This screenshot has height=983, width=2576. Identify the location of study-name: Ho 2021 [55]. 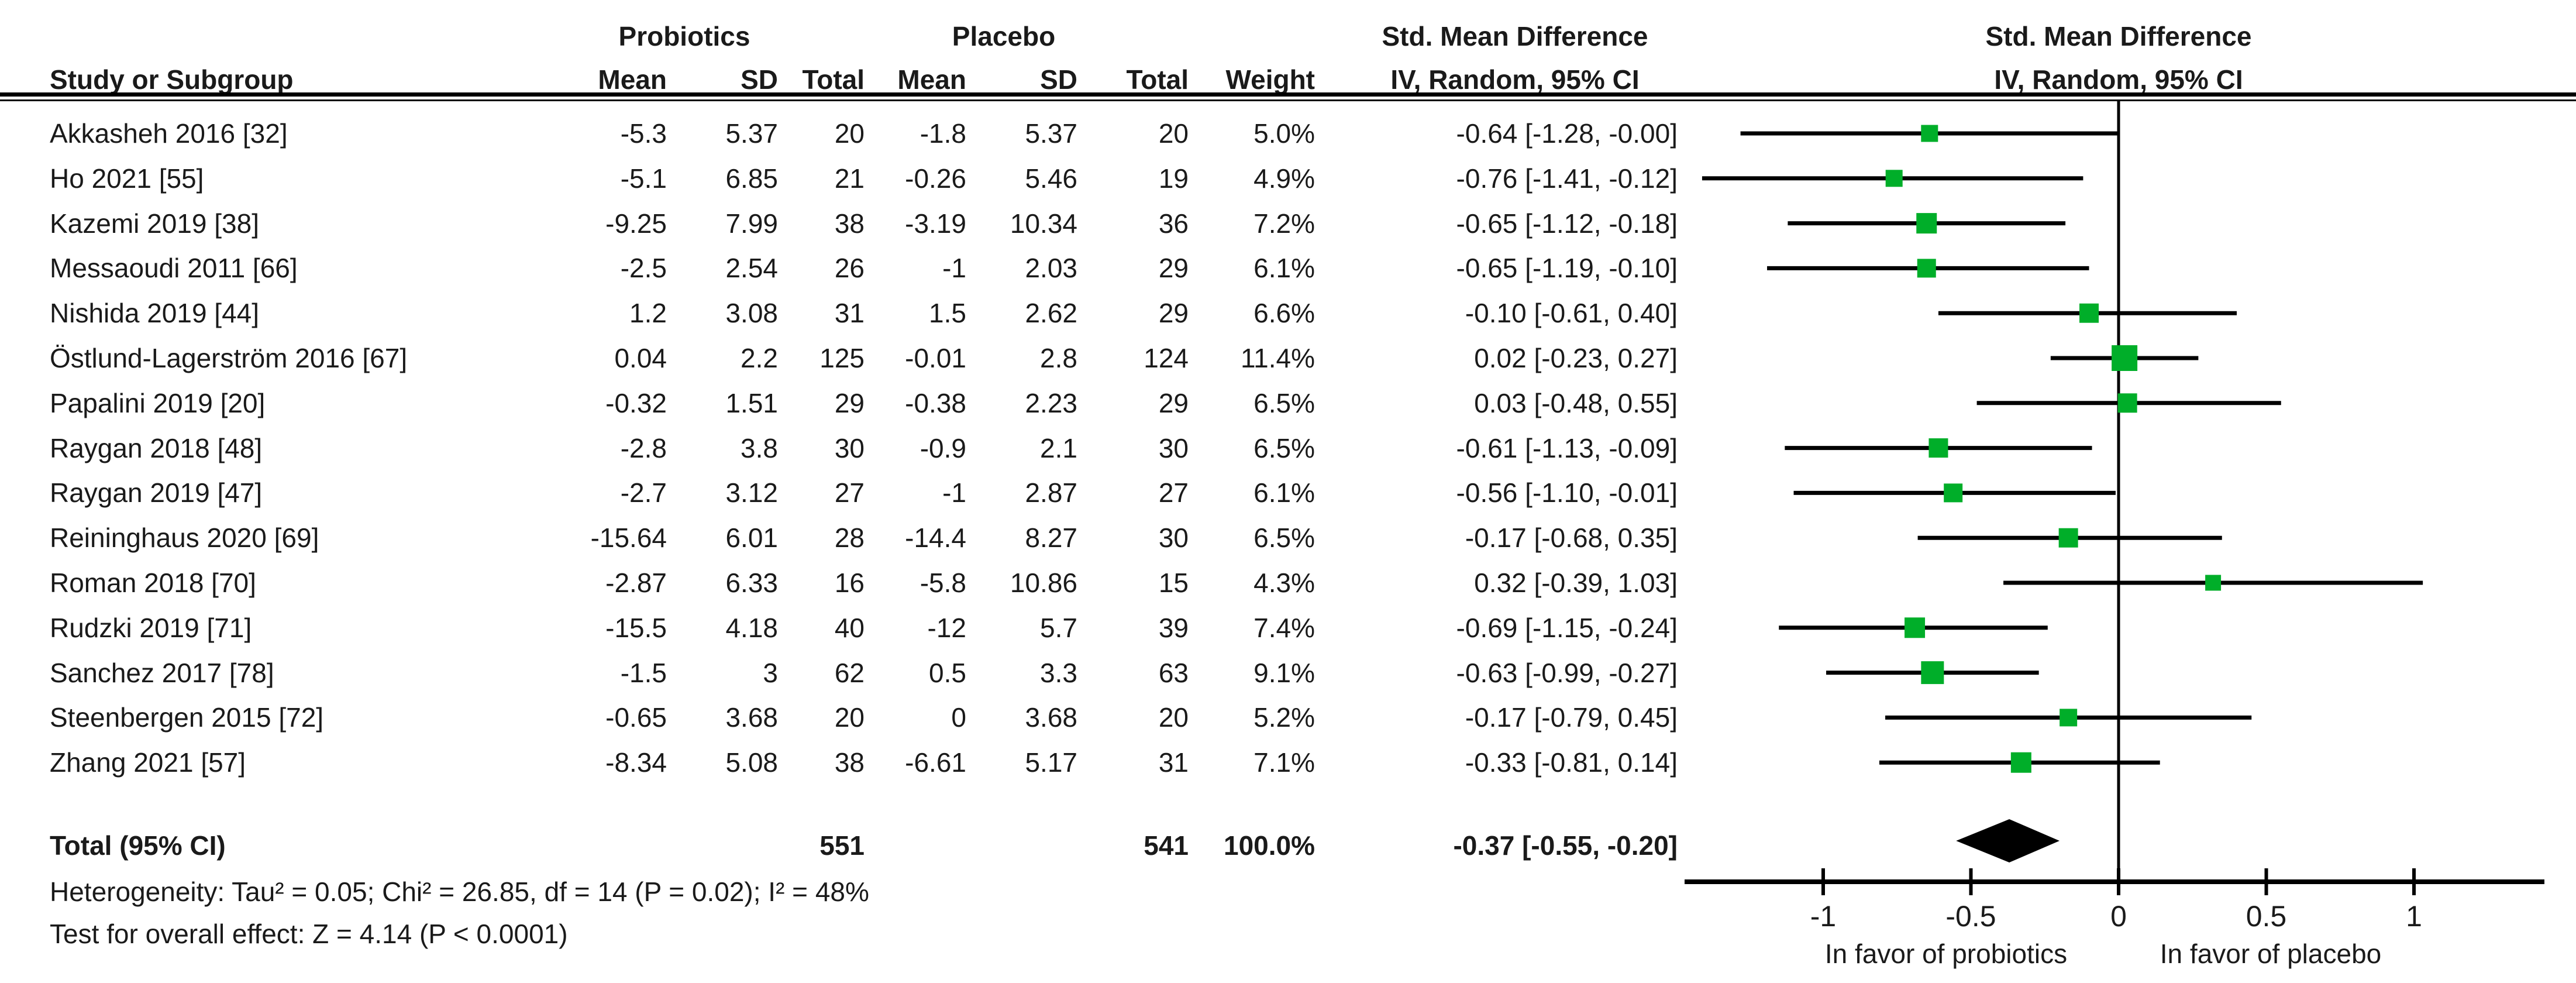
(127, 178).